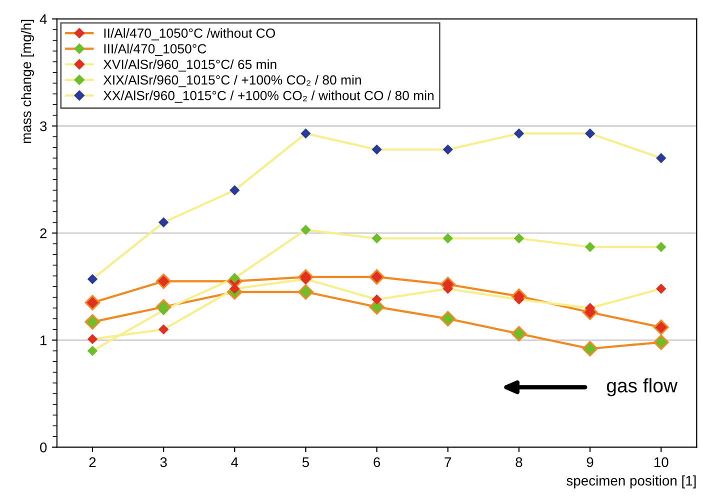 The height and width of the screenshot is (498, 703). What do you see at coordinates (43, 233) in the screenshot?
I see `y-tick-label: 2` at bounding box center [43, 233].